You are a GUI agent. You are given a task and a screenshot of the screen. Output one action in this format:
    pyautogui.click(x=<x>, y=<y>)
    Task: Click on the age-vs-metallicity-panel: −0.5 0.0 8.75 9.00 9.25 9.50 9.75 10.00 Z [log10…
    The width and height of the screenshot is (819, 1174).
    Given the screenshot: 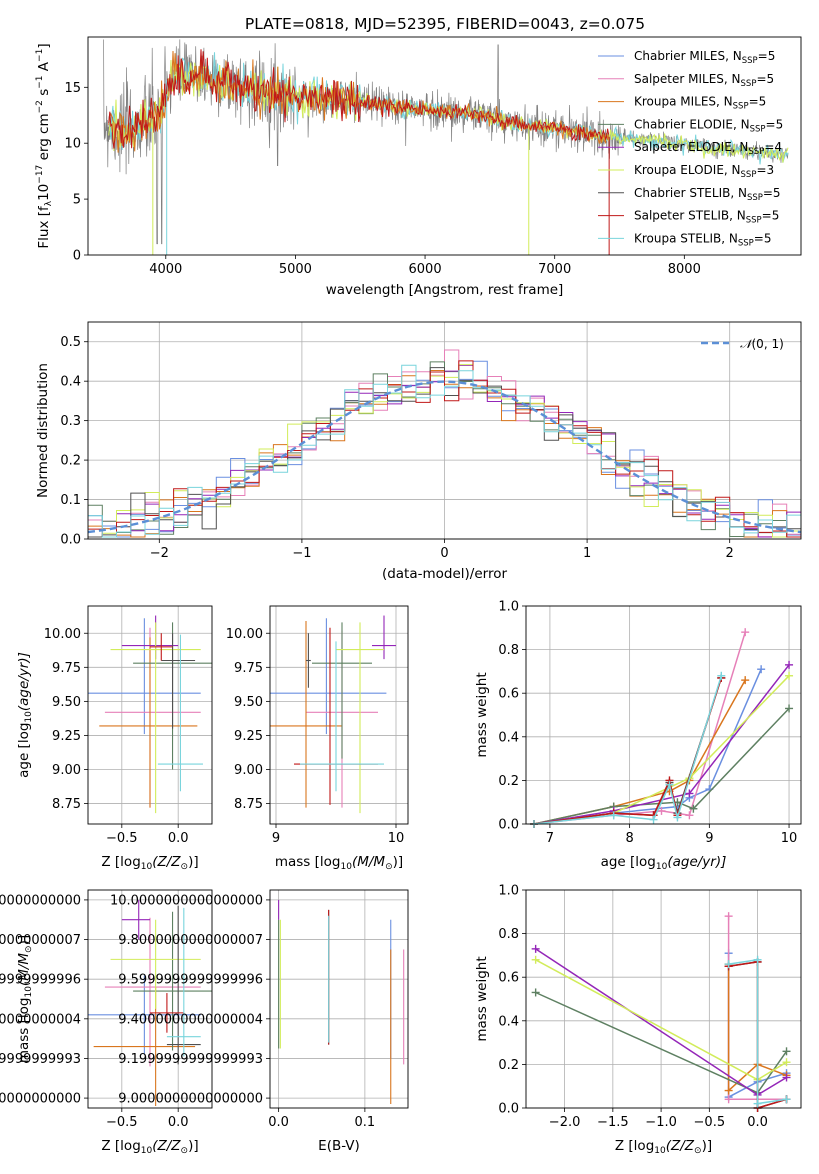 What is the action you would take?
    pyautogui.click(x=114, y=738)
    